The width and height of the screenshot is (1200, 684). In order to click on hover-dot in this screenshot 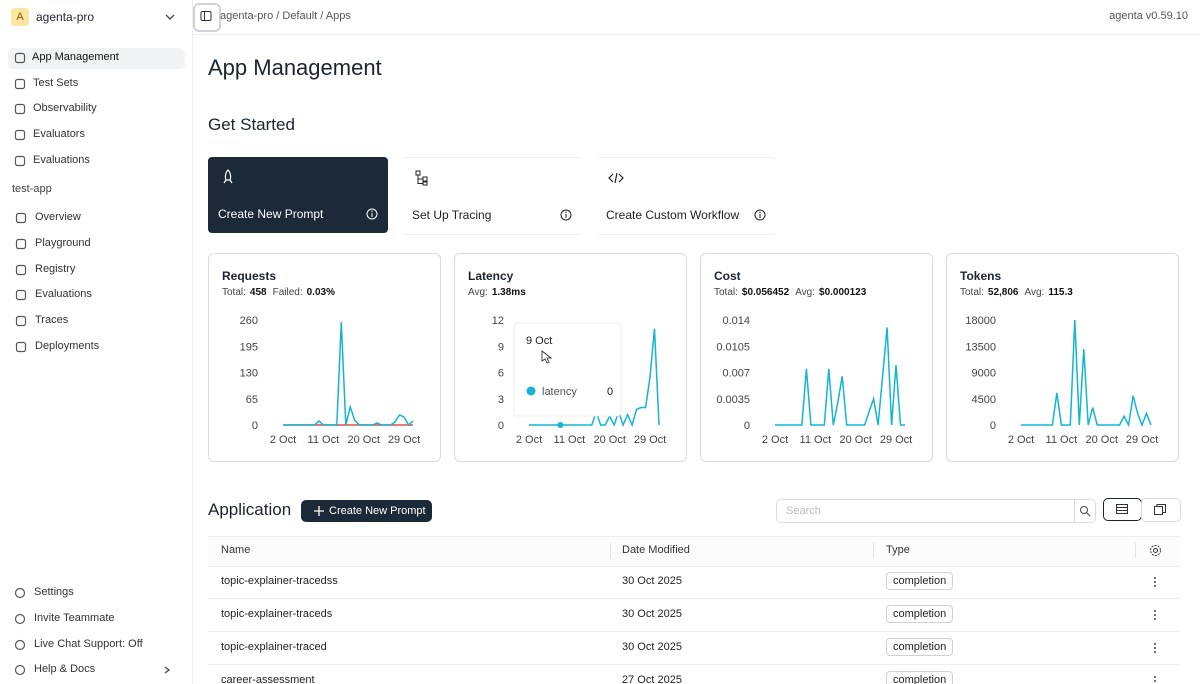, I will do `click(560, 425)`.